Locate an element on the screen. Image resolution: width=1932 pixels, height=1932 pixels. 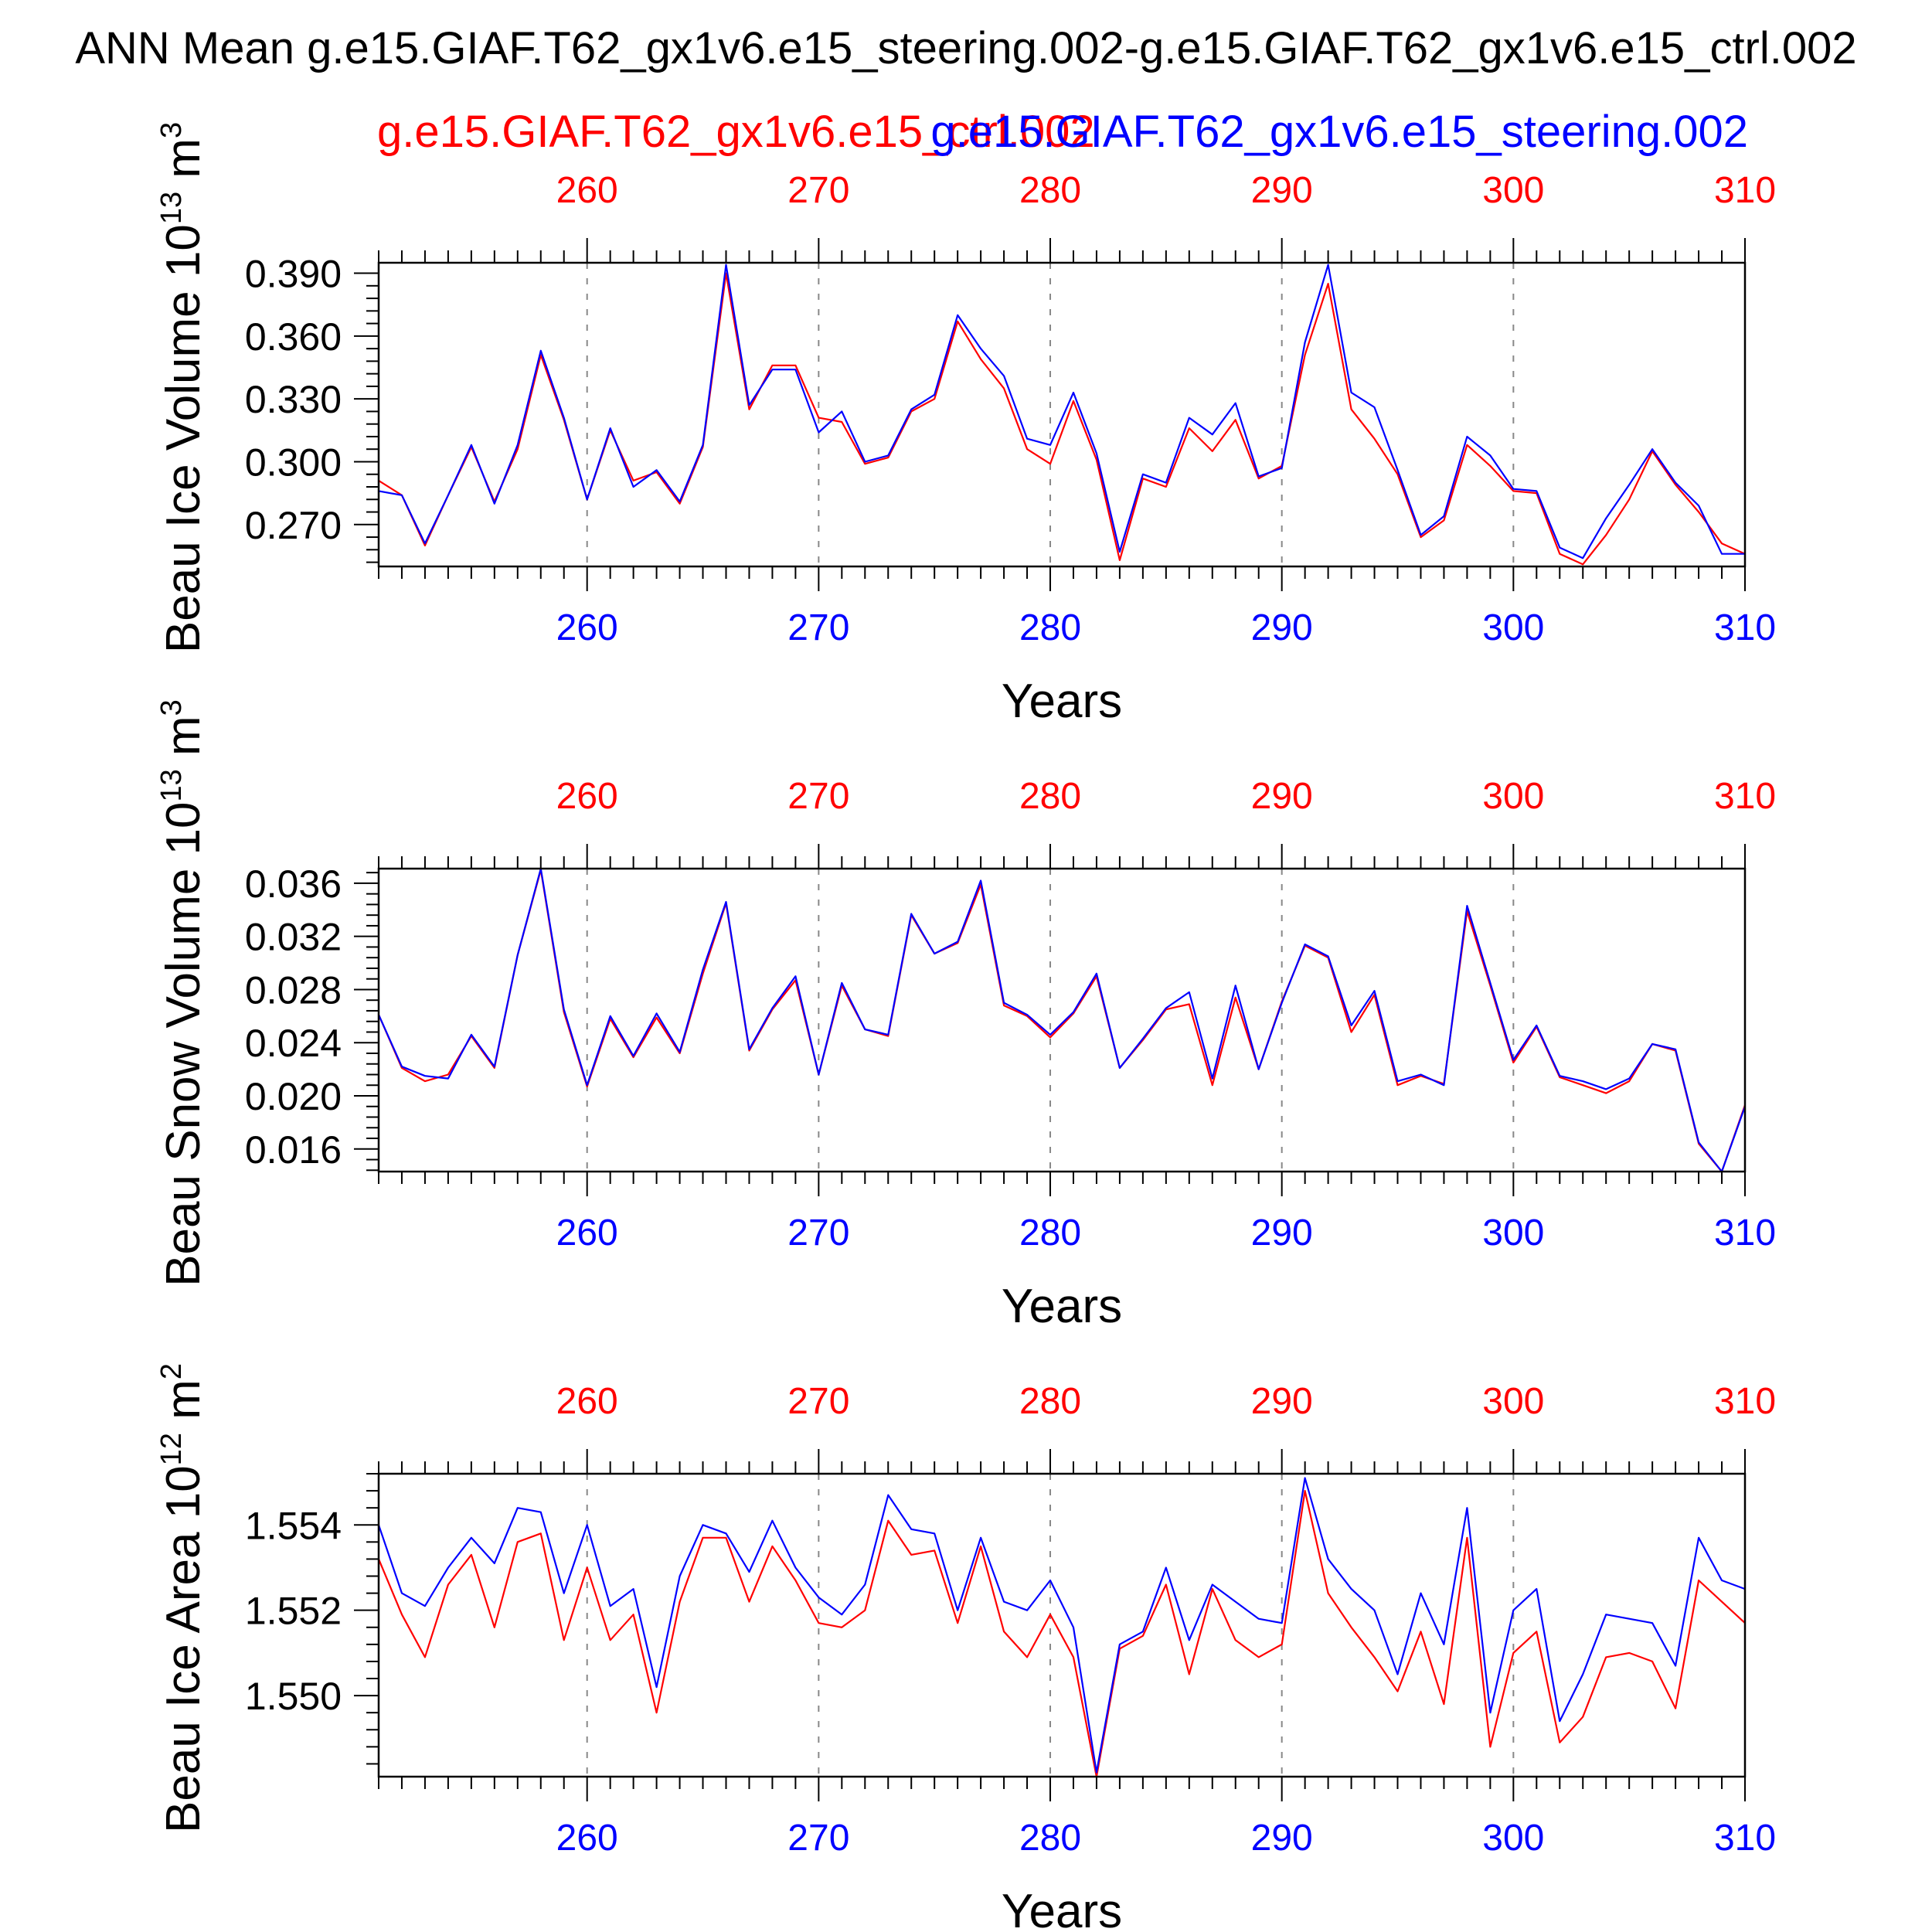
y-tick-label: 0.024 is located at coordinates (294, 1043).